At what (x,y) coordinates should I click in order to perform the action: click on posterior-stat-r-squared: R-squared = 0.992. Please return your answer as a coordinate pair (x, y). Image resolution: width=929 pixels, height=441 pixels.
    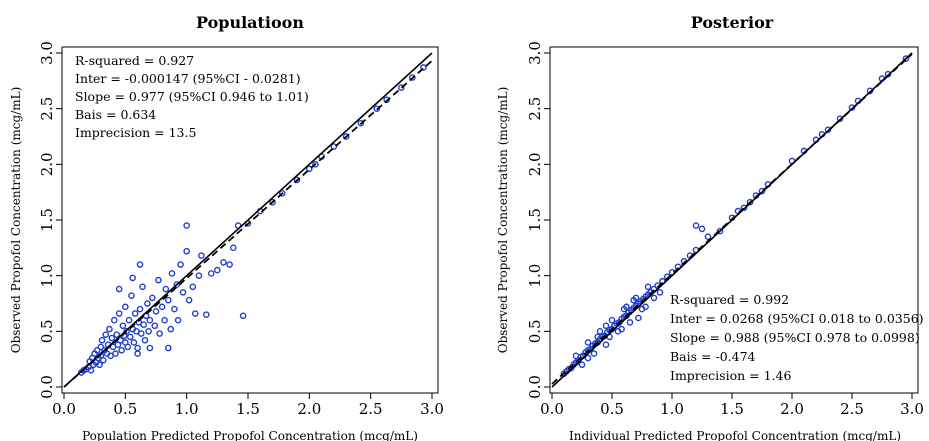
    Looking at the image, I should click on (729, 299).